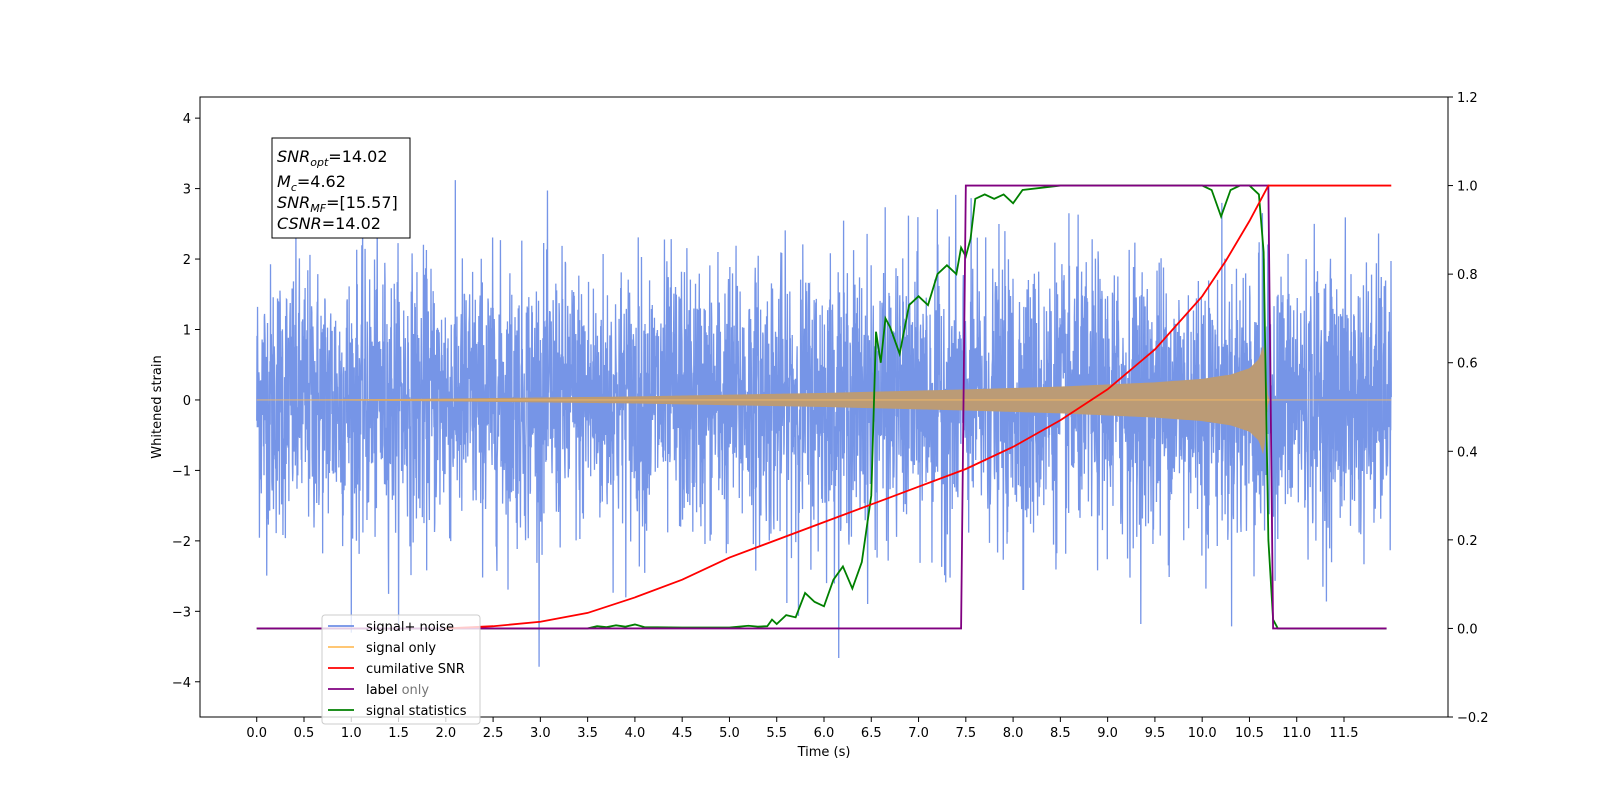 The height and width of the screenshot is (800, 1600). I want to click on x-tick-label: 5.5, so click(776, 733).